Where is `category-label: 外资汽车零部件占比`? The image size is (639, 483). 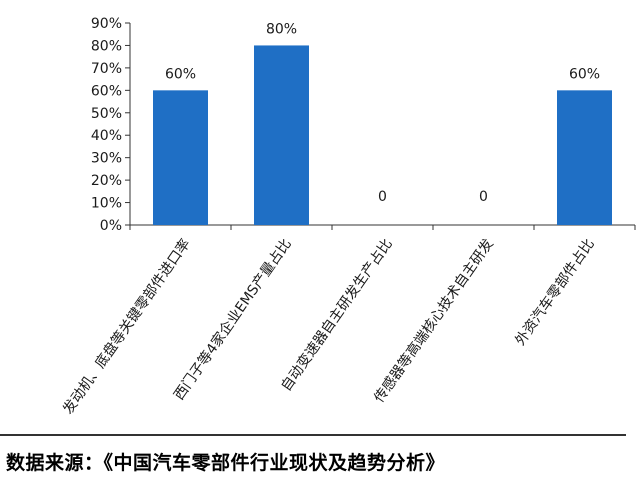
category-label: 外资汽车零部件占比 is located at coordinates (555, 292).